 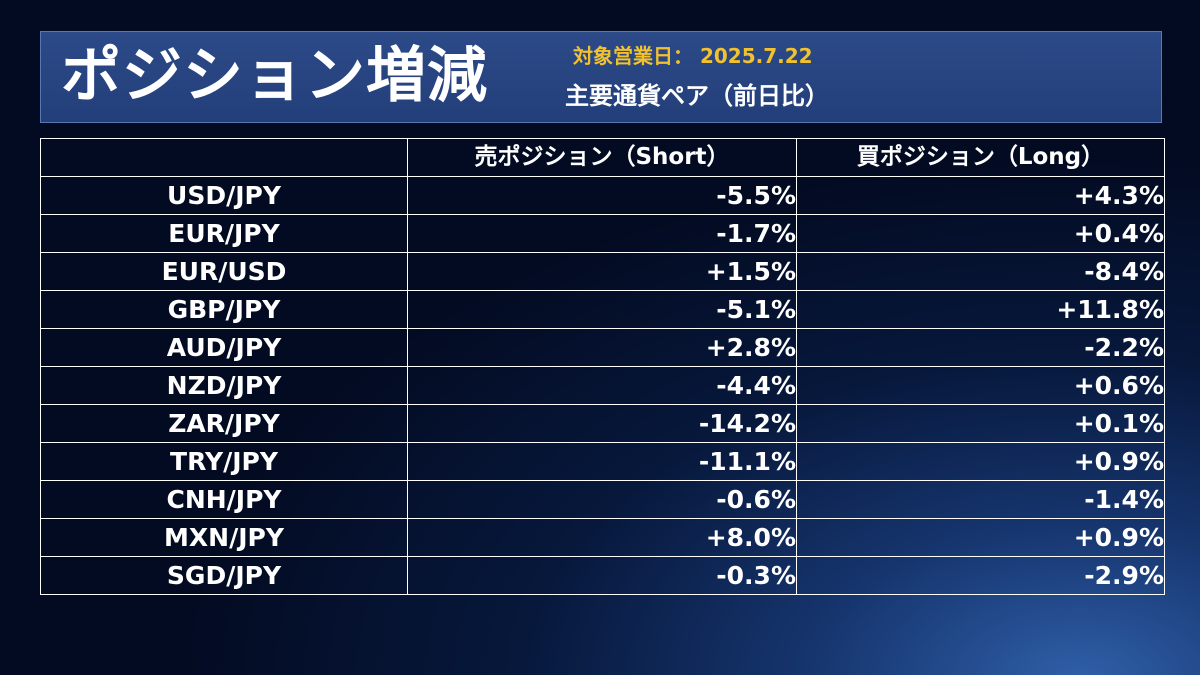 What do you see at coordinates (980, 309) in the screenshot?
I see `long-cell: +11.8%` at bounding box center [980, 309].